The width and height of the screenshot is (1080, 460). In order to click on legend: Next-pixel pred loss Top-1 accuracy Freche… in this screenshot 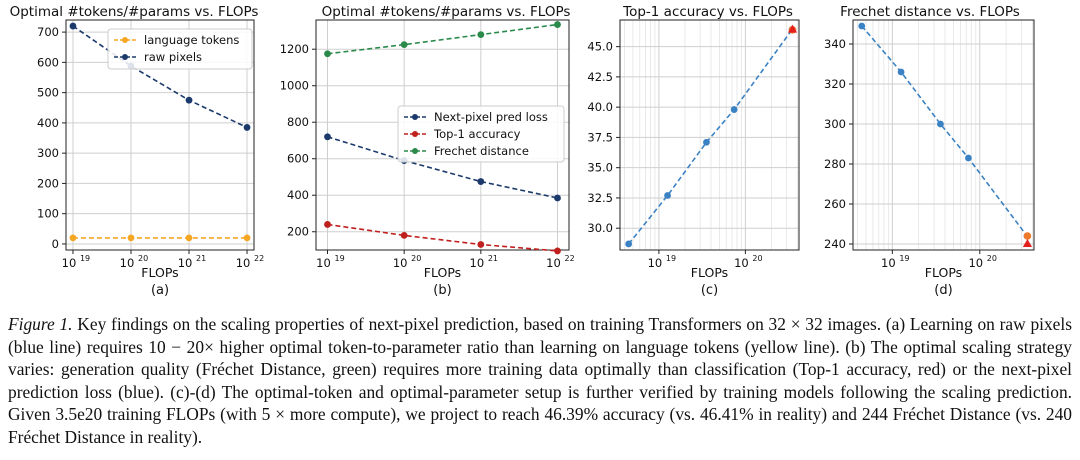, I will do `click(481, 134)`.